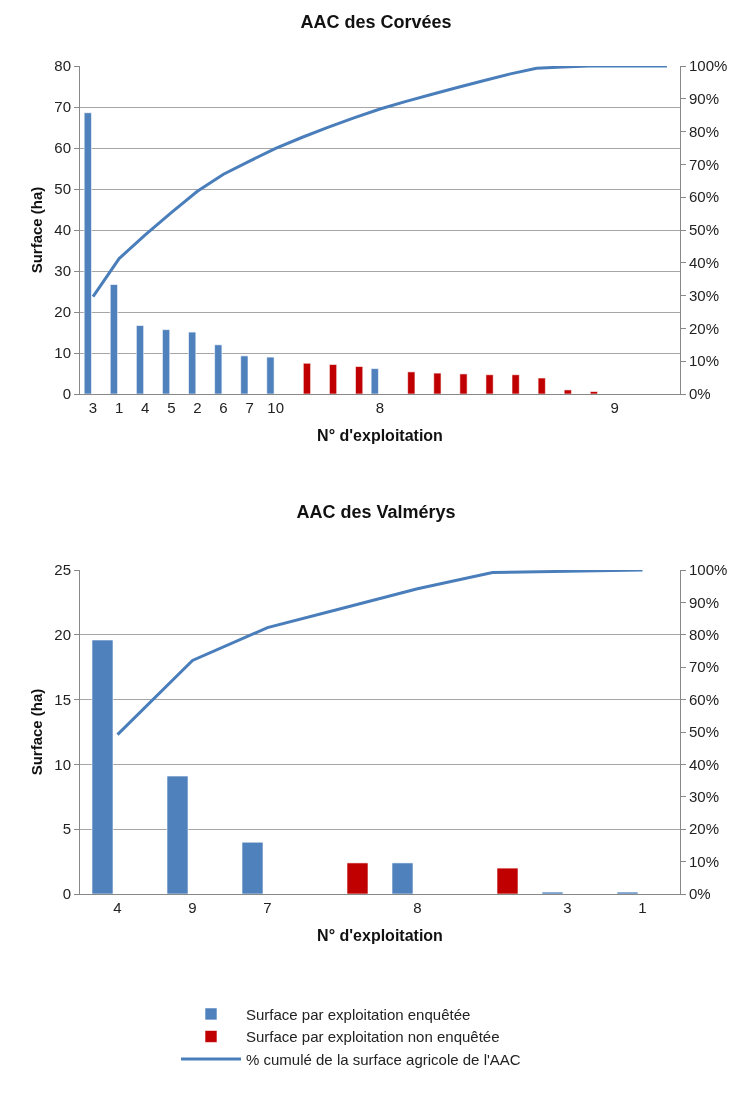 The width and height of the screenshot is (752, 1104). I want to click on y-tick-label: 70, so click(62, 107).